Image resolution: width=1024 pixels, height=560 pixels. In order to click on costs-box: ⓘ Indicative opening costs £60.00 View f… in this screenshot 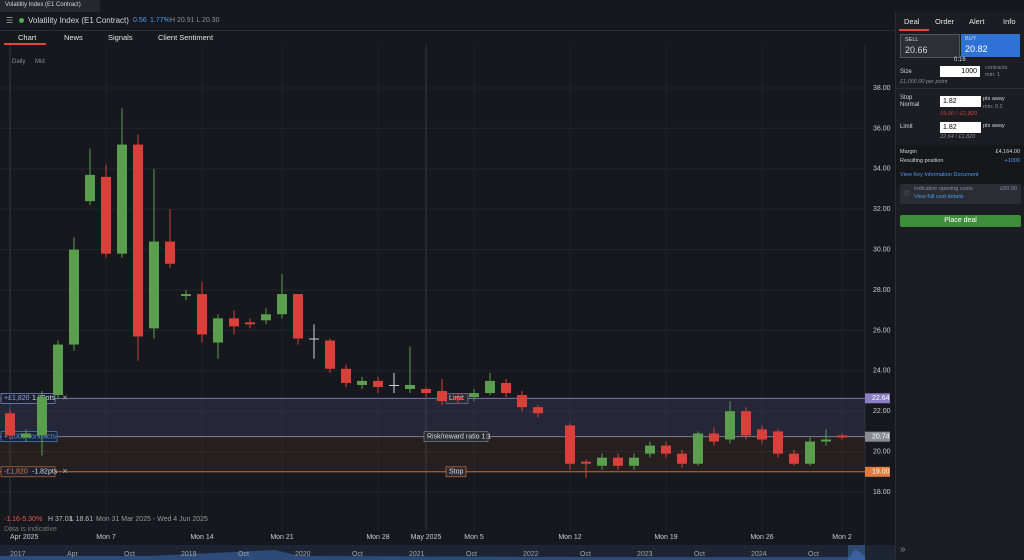, I will do `click(960, 194)`.